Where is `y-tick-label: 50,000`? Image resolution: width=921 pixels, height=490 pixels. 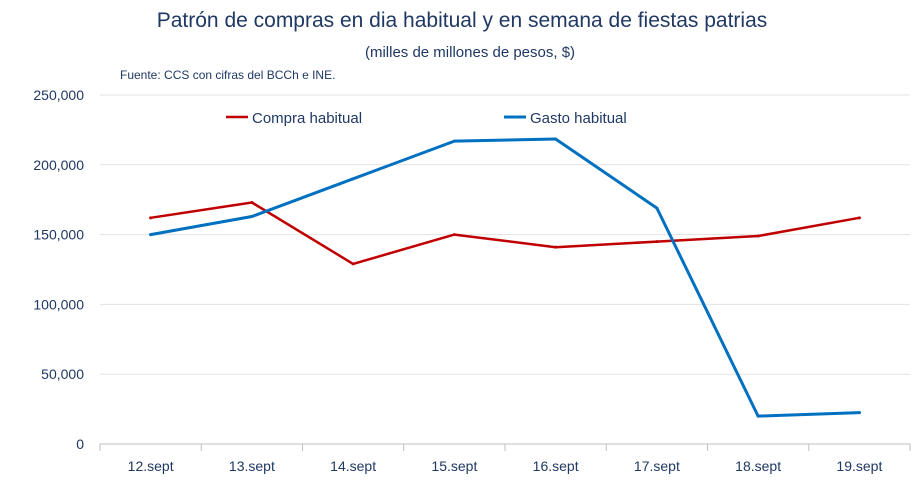
y-tick-label: 50,000 is located at coordinates (62, 374).